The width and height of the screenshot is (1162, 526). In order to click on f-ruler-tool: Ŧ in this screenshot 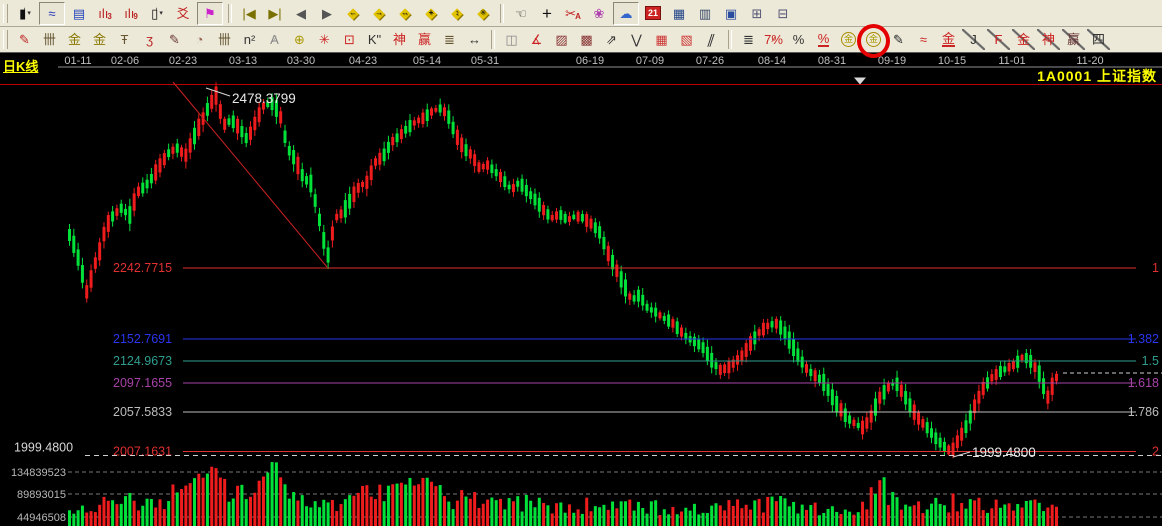, I will do `click(124, 39)`.